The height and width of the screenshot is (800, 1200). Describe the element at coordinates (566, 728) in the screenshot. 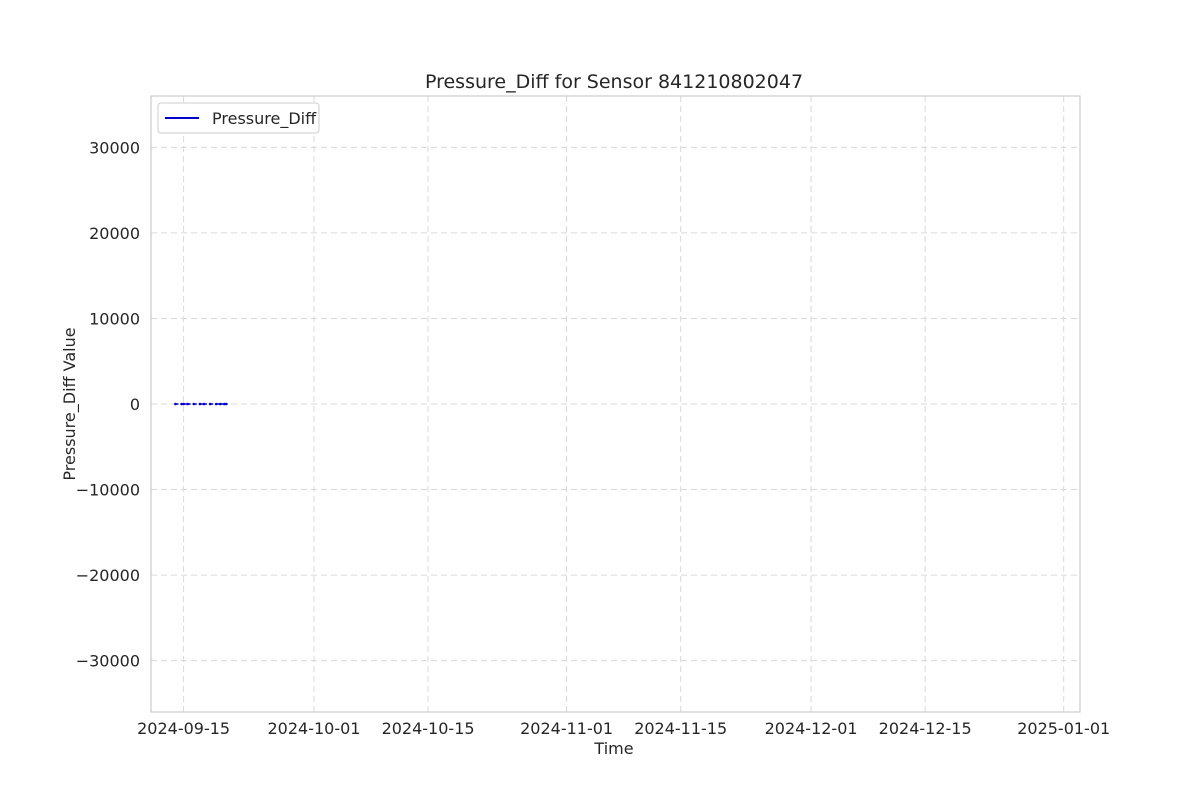

I see `x-tick-label: 2024-11-01` at that location.